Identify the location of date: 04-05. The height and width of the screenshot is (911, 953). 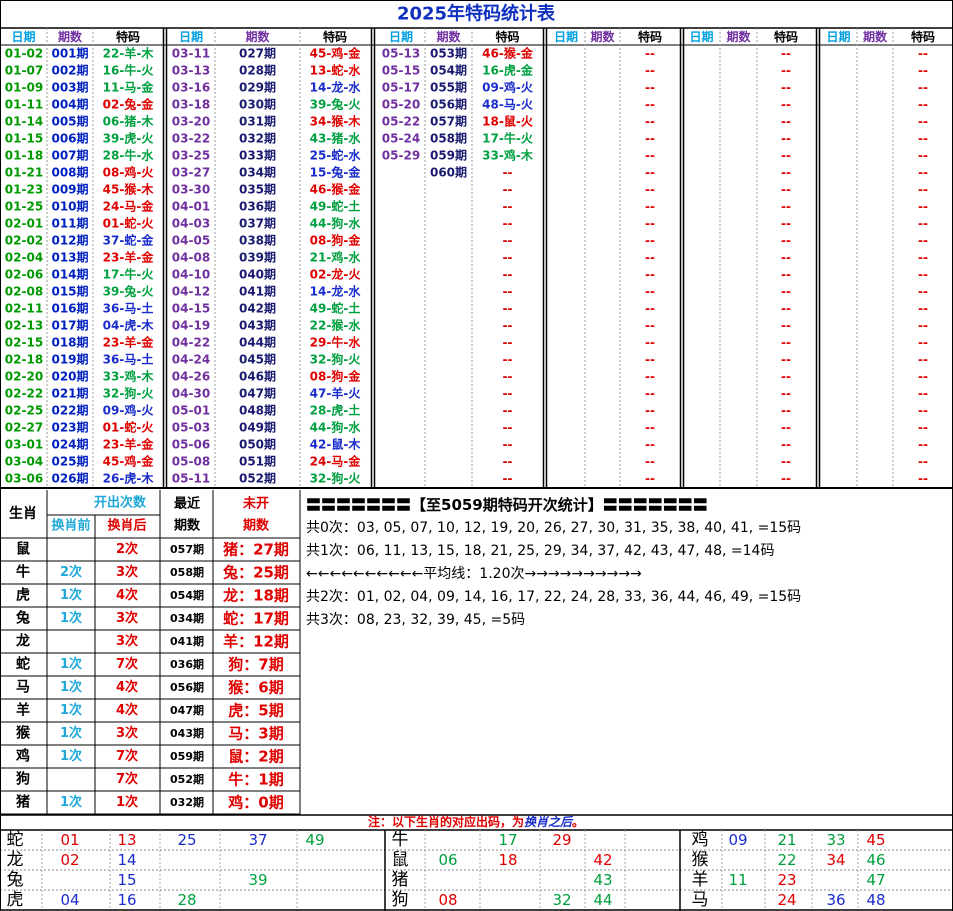
(191, 241).